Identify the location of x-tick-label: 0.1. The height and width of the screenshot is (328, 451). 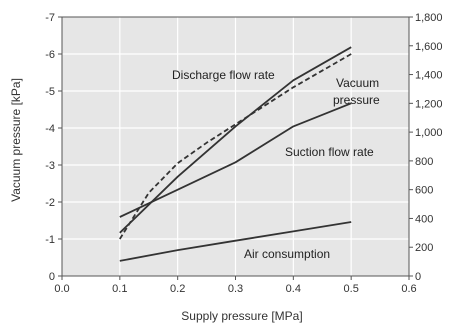
(119, 289).